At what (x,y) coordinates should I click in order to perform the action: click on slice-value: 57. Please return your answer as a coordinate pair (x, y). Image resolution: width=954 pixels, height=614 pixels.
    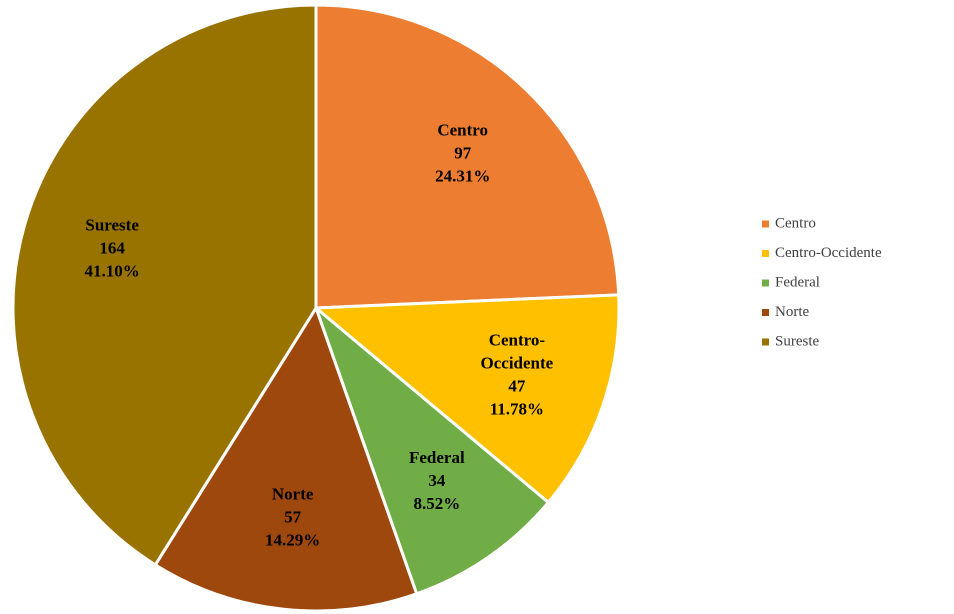
    Looking at the image, I should click on (293, 517).